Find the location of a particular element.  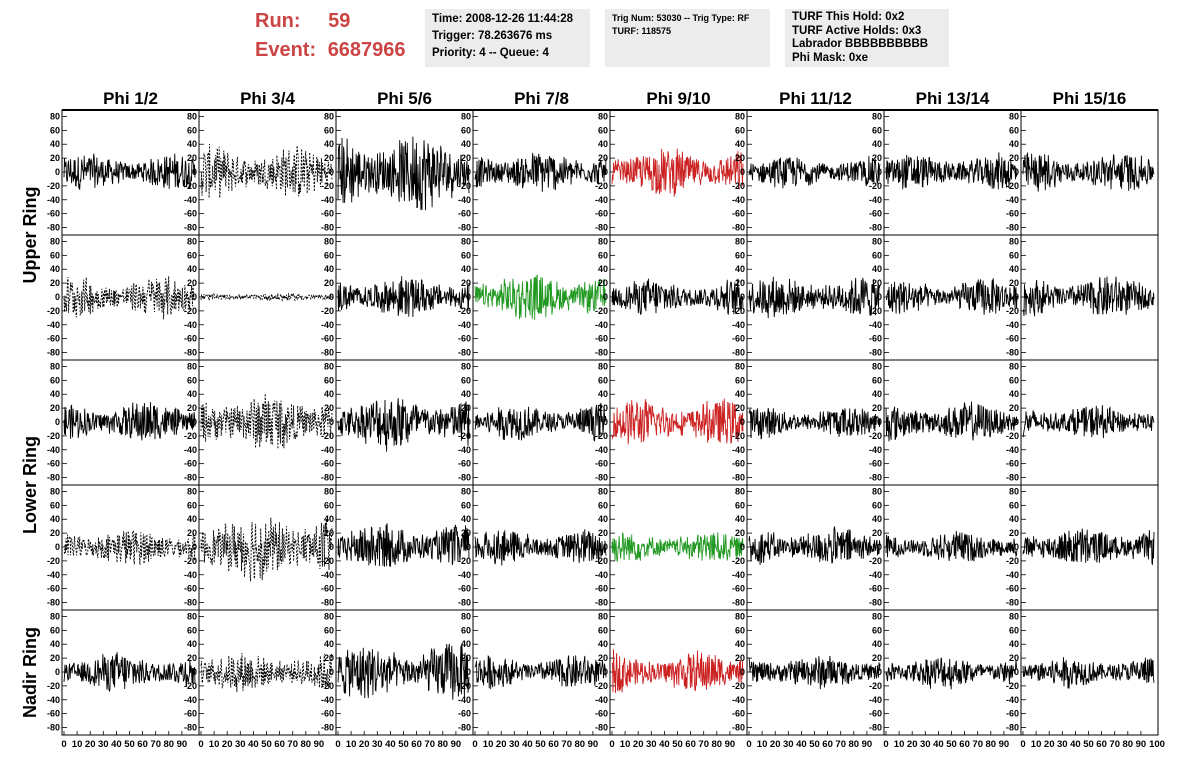

info-line: Phi Mask: 0xe is located at coordinates (830, 57).